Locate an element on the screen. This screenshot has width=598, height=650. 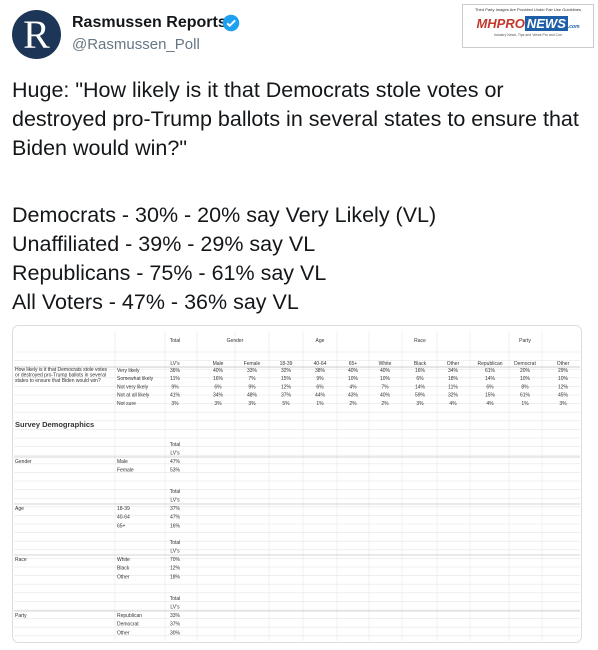
cell-value: 38% is located at coordinates (320, 371).